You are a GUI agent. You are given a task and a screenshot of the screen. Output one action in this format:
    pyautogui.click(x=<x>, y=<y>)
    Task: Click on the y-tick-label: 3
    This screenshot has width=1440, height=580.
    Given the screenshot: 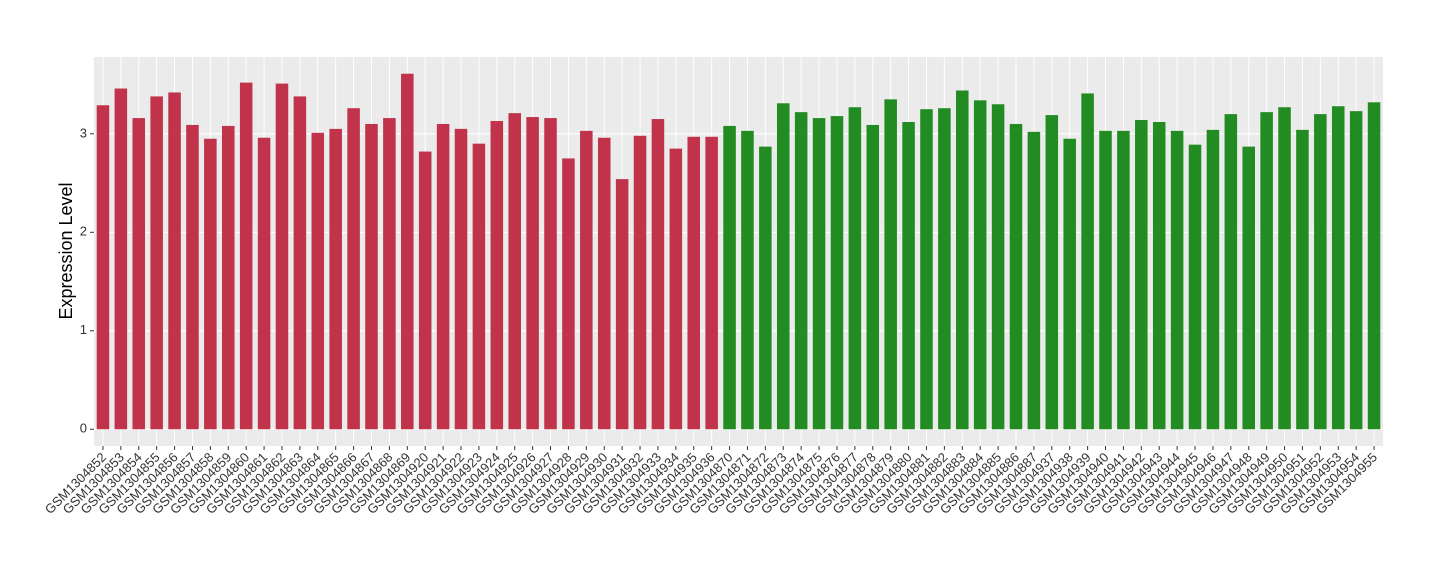 What is the action you would take?
    pyautogui.click(x=83, y=132)
    